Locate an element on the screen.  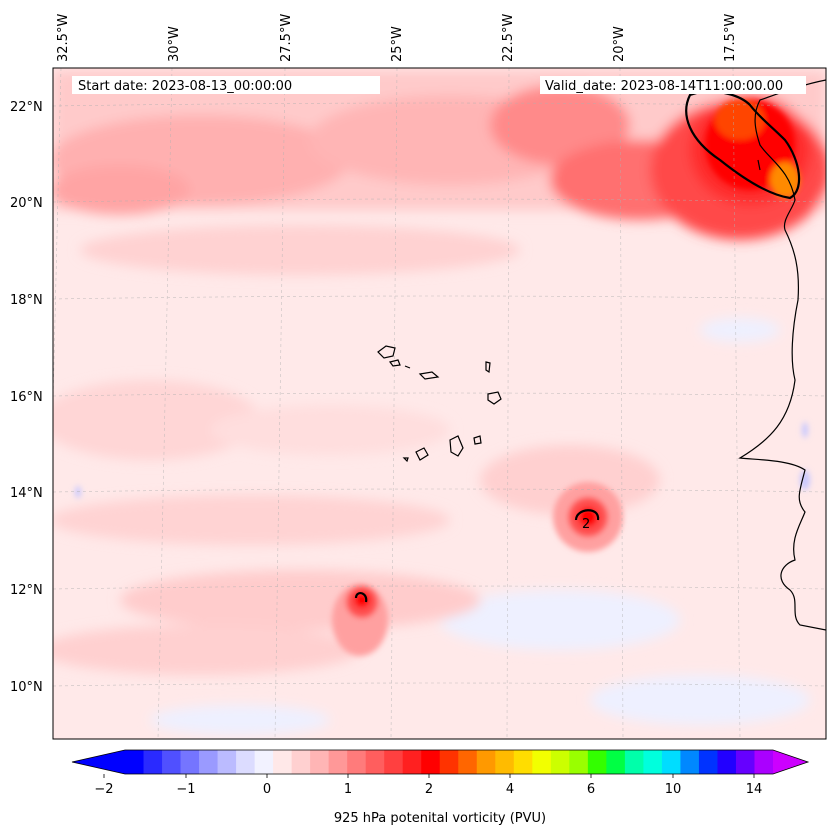
start-date-box is located at coordinates (226, 85).